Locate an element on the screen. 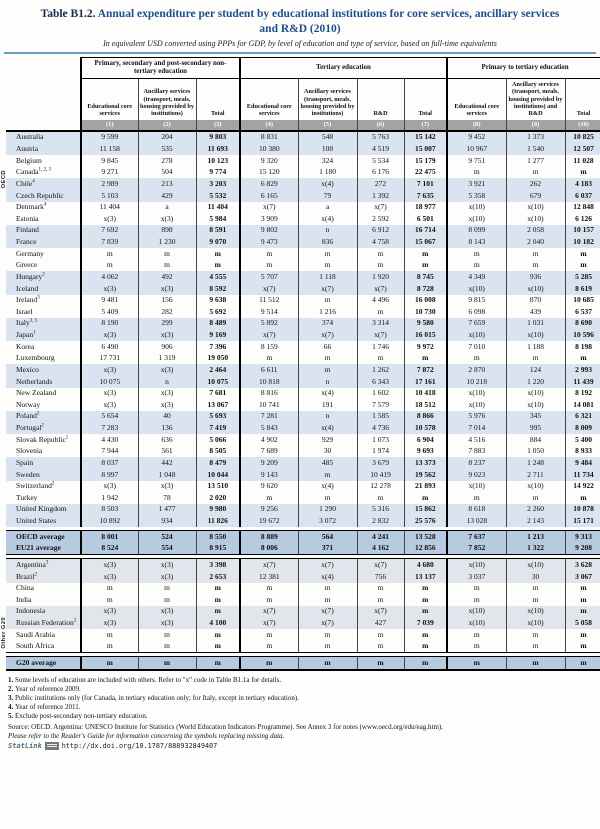  cell: 8 237 is located at coordinates (476, 463).